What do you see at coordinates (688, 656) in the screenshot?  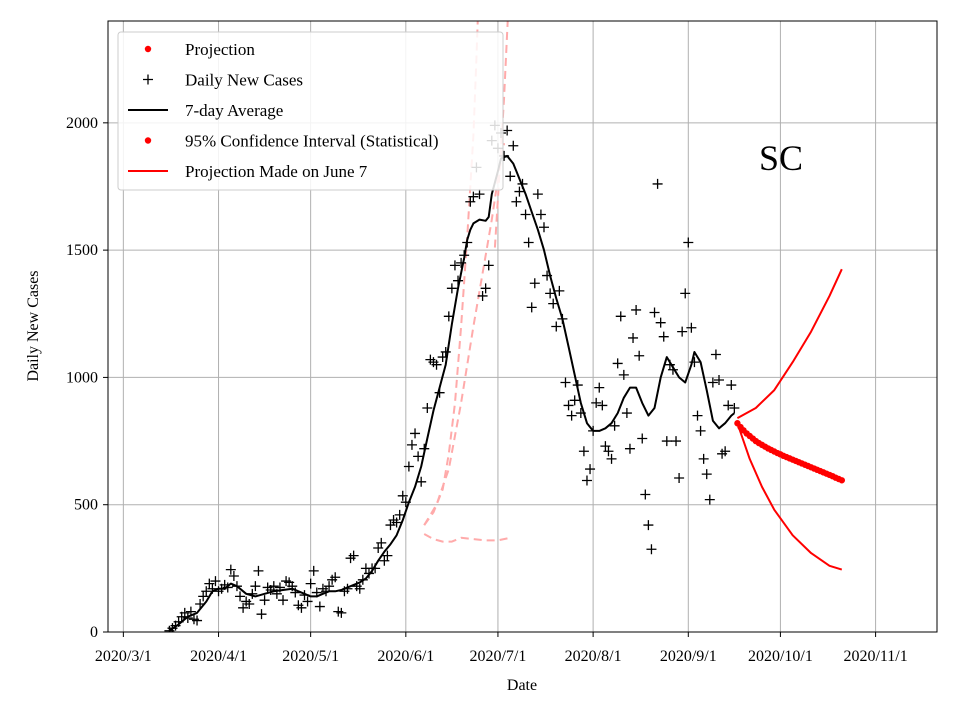 I see `x-tick-label: 2020/9/1` at bounding box center [688, 656].